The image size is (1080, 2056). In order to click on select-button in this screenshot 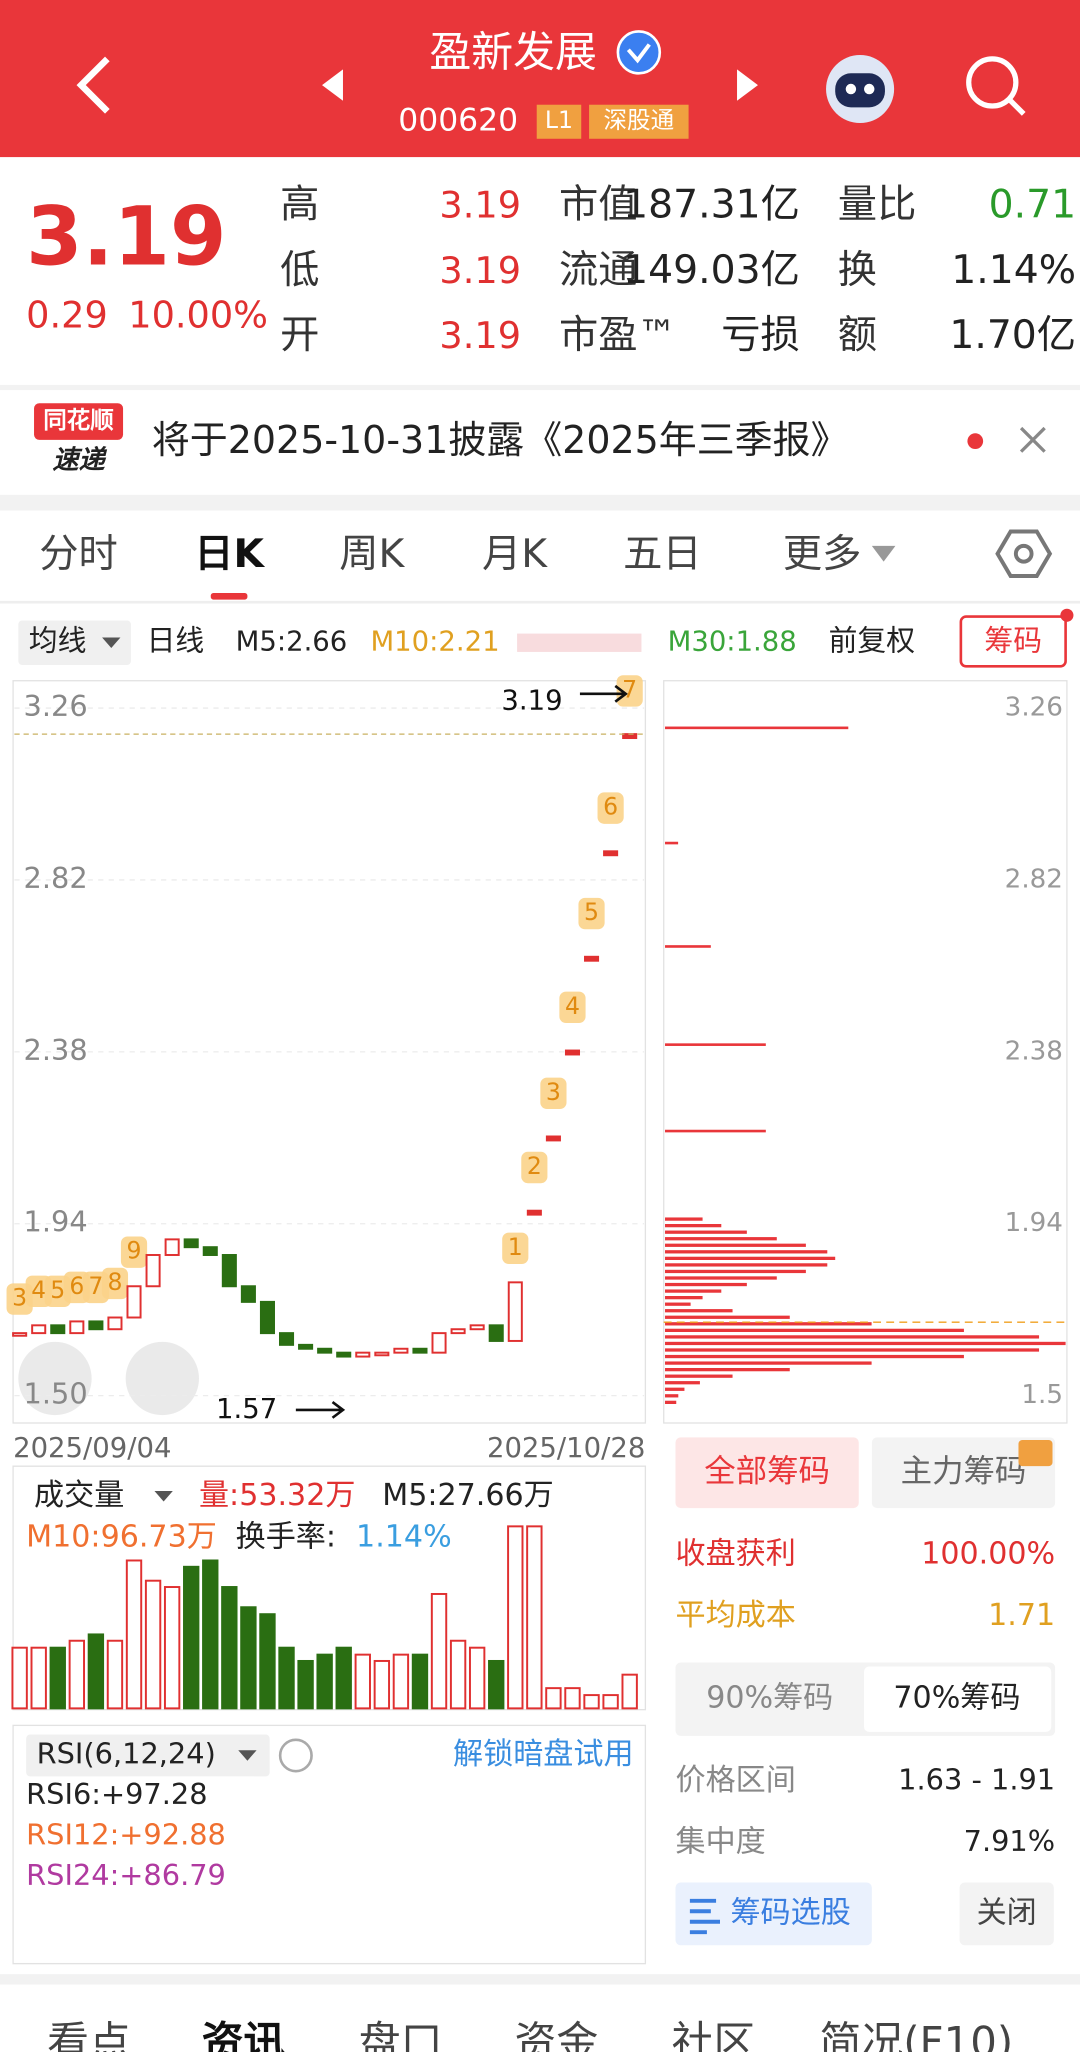, I will do `click(773, 1914)`.